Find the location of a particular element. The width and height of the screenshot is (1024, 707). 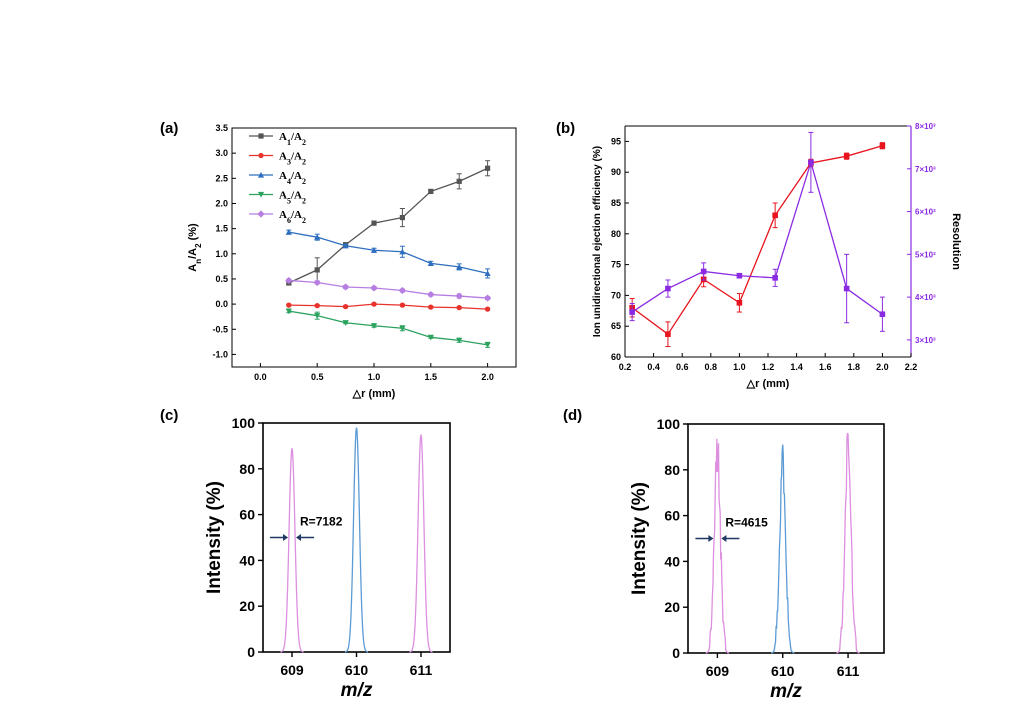

legend-label-part: 5 is located at coordinates (289, 200).